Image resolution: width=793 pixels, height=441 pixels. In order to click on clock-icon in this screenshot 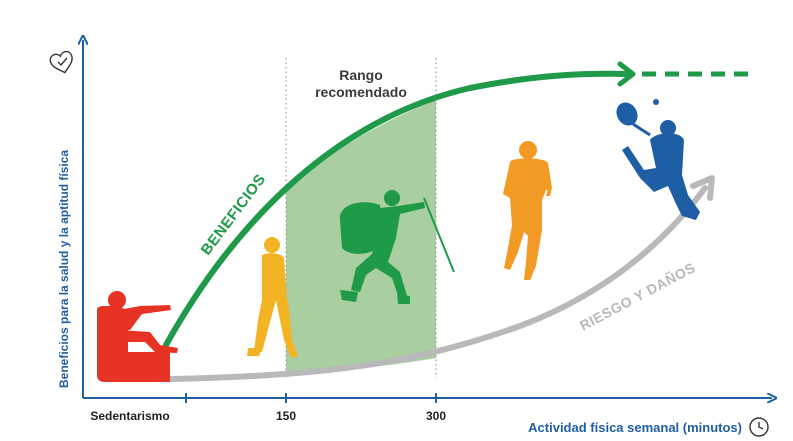, I will do `click(759, 427)`.